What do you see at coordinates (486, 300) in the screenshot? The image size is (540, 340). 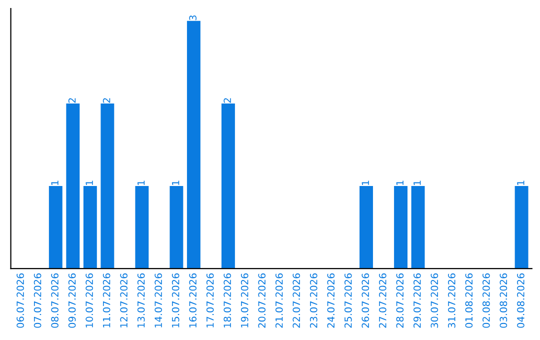 I see `x-tick-label: 02.08.2026` at bounding box center [486, 300].